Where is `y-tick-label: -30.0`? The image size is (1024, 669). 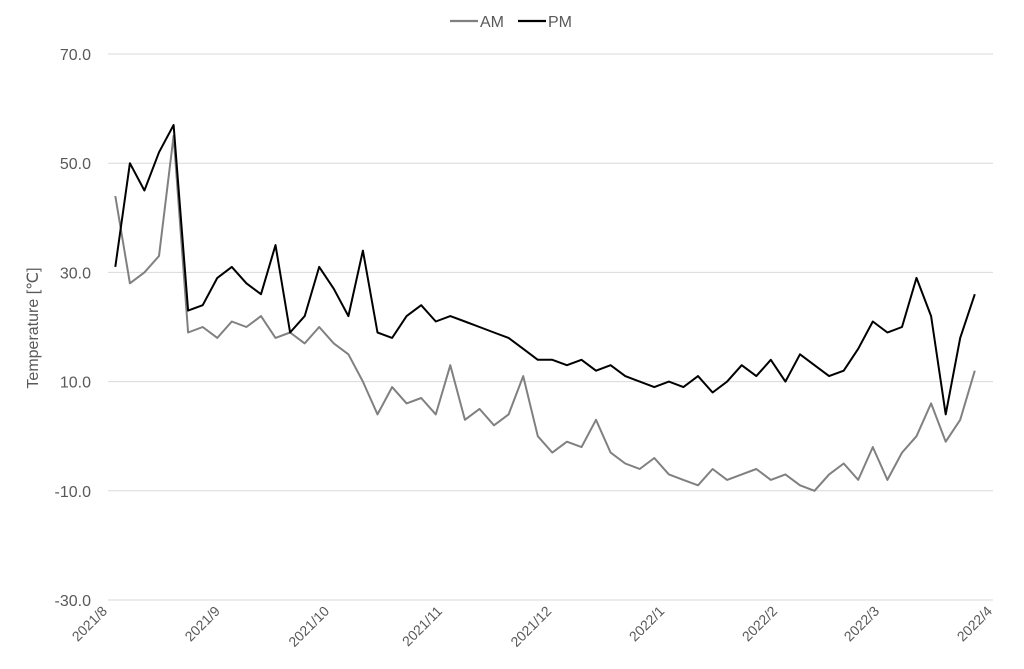
y-tick-label: -30.0 is located at coordinates (73, 601).